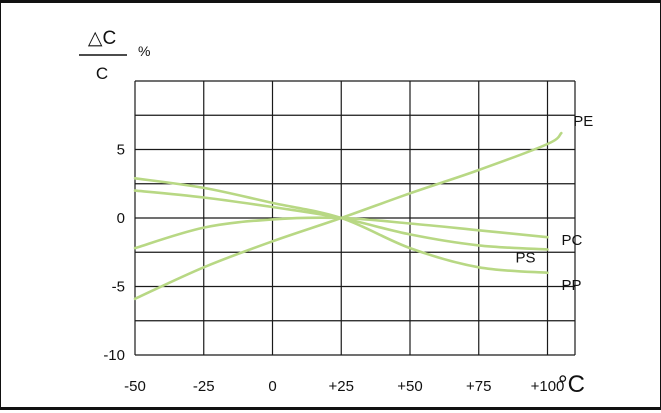 Image resolution: width=661 pixels, height=413 pixels. Describe the element at coordinates (118, 287) in the screenshot. I see `y-tick-label: -5` at that location.